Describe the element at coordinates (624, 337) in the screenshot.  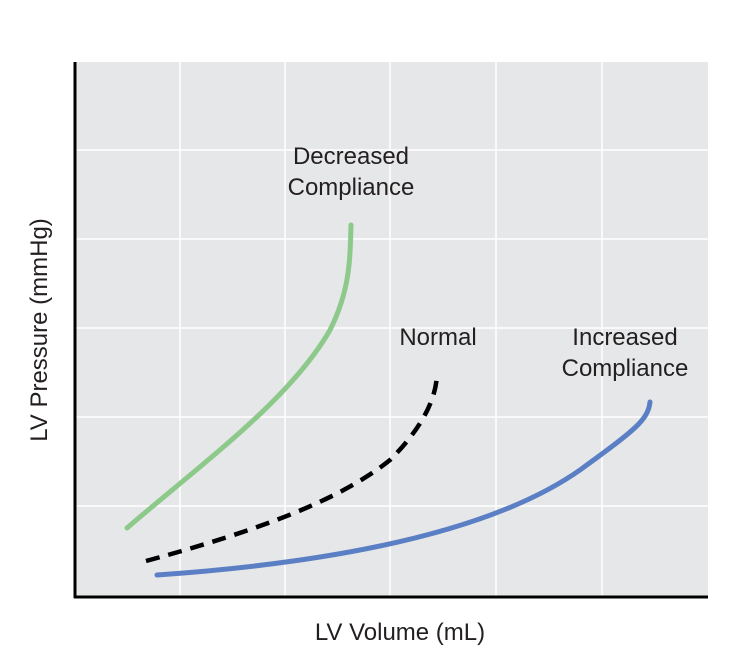
I see `curve-label: Increased` at that location.